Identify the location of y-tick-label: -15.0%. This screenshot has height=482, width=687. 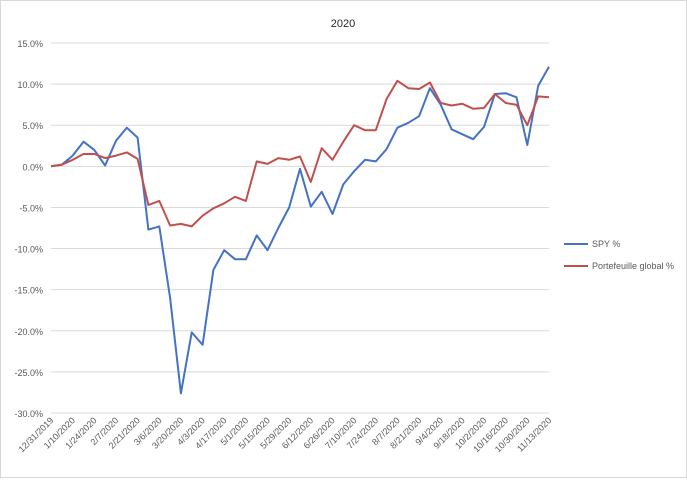
(28, 291).